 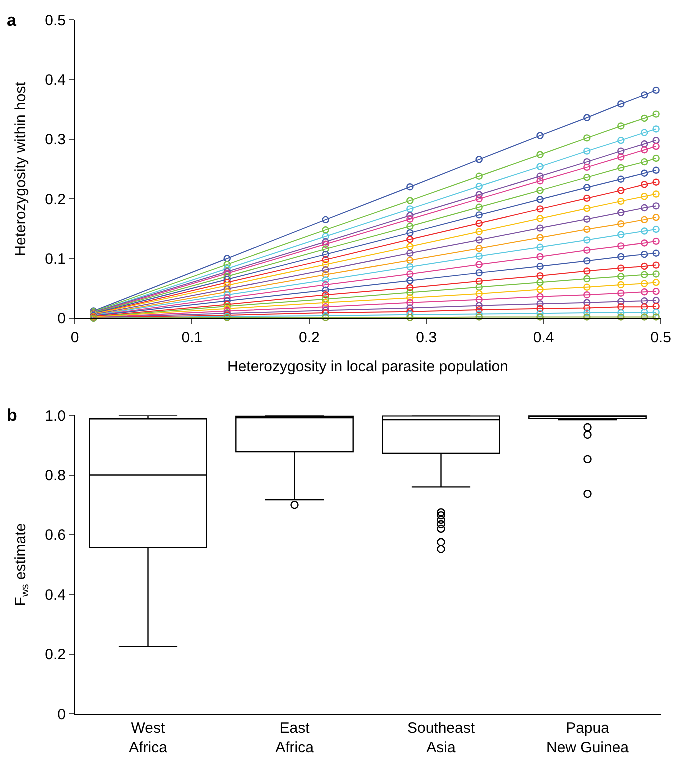 I want to click on x-axis-title: Heterozygosity in local parasite population, so click(x=368, y=367).